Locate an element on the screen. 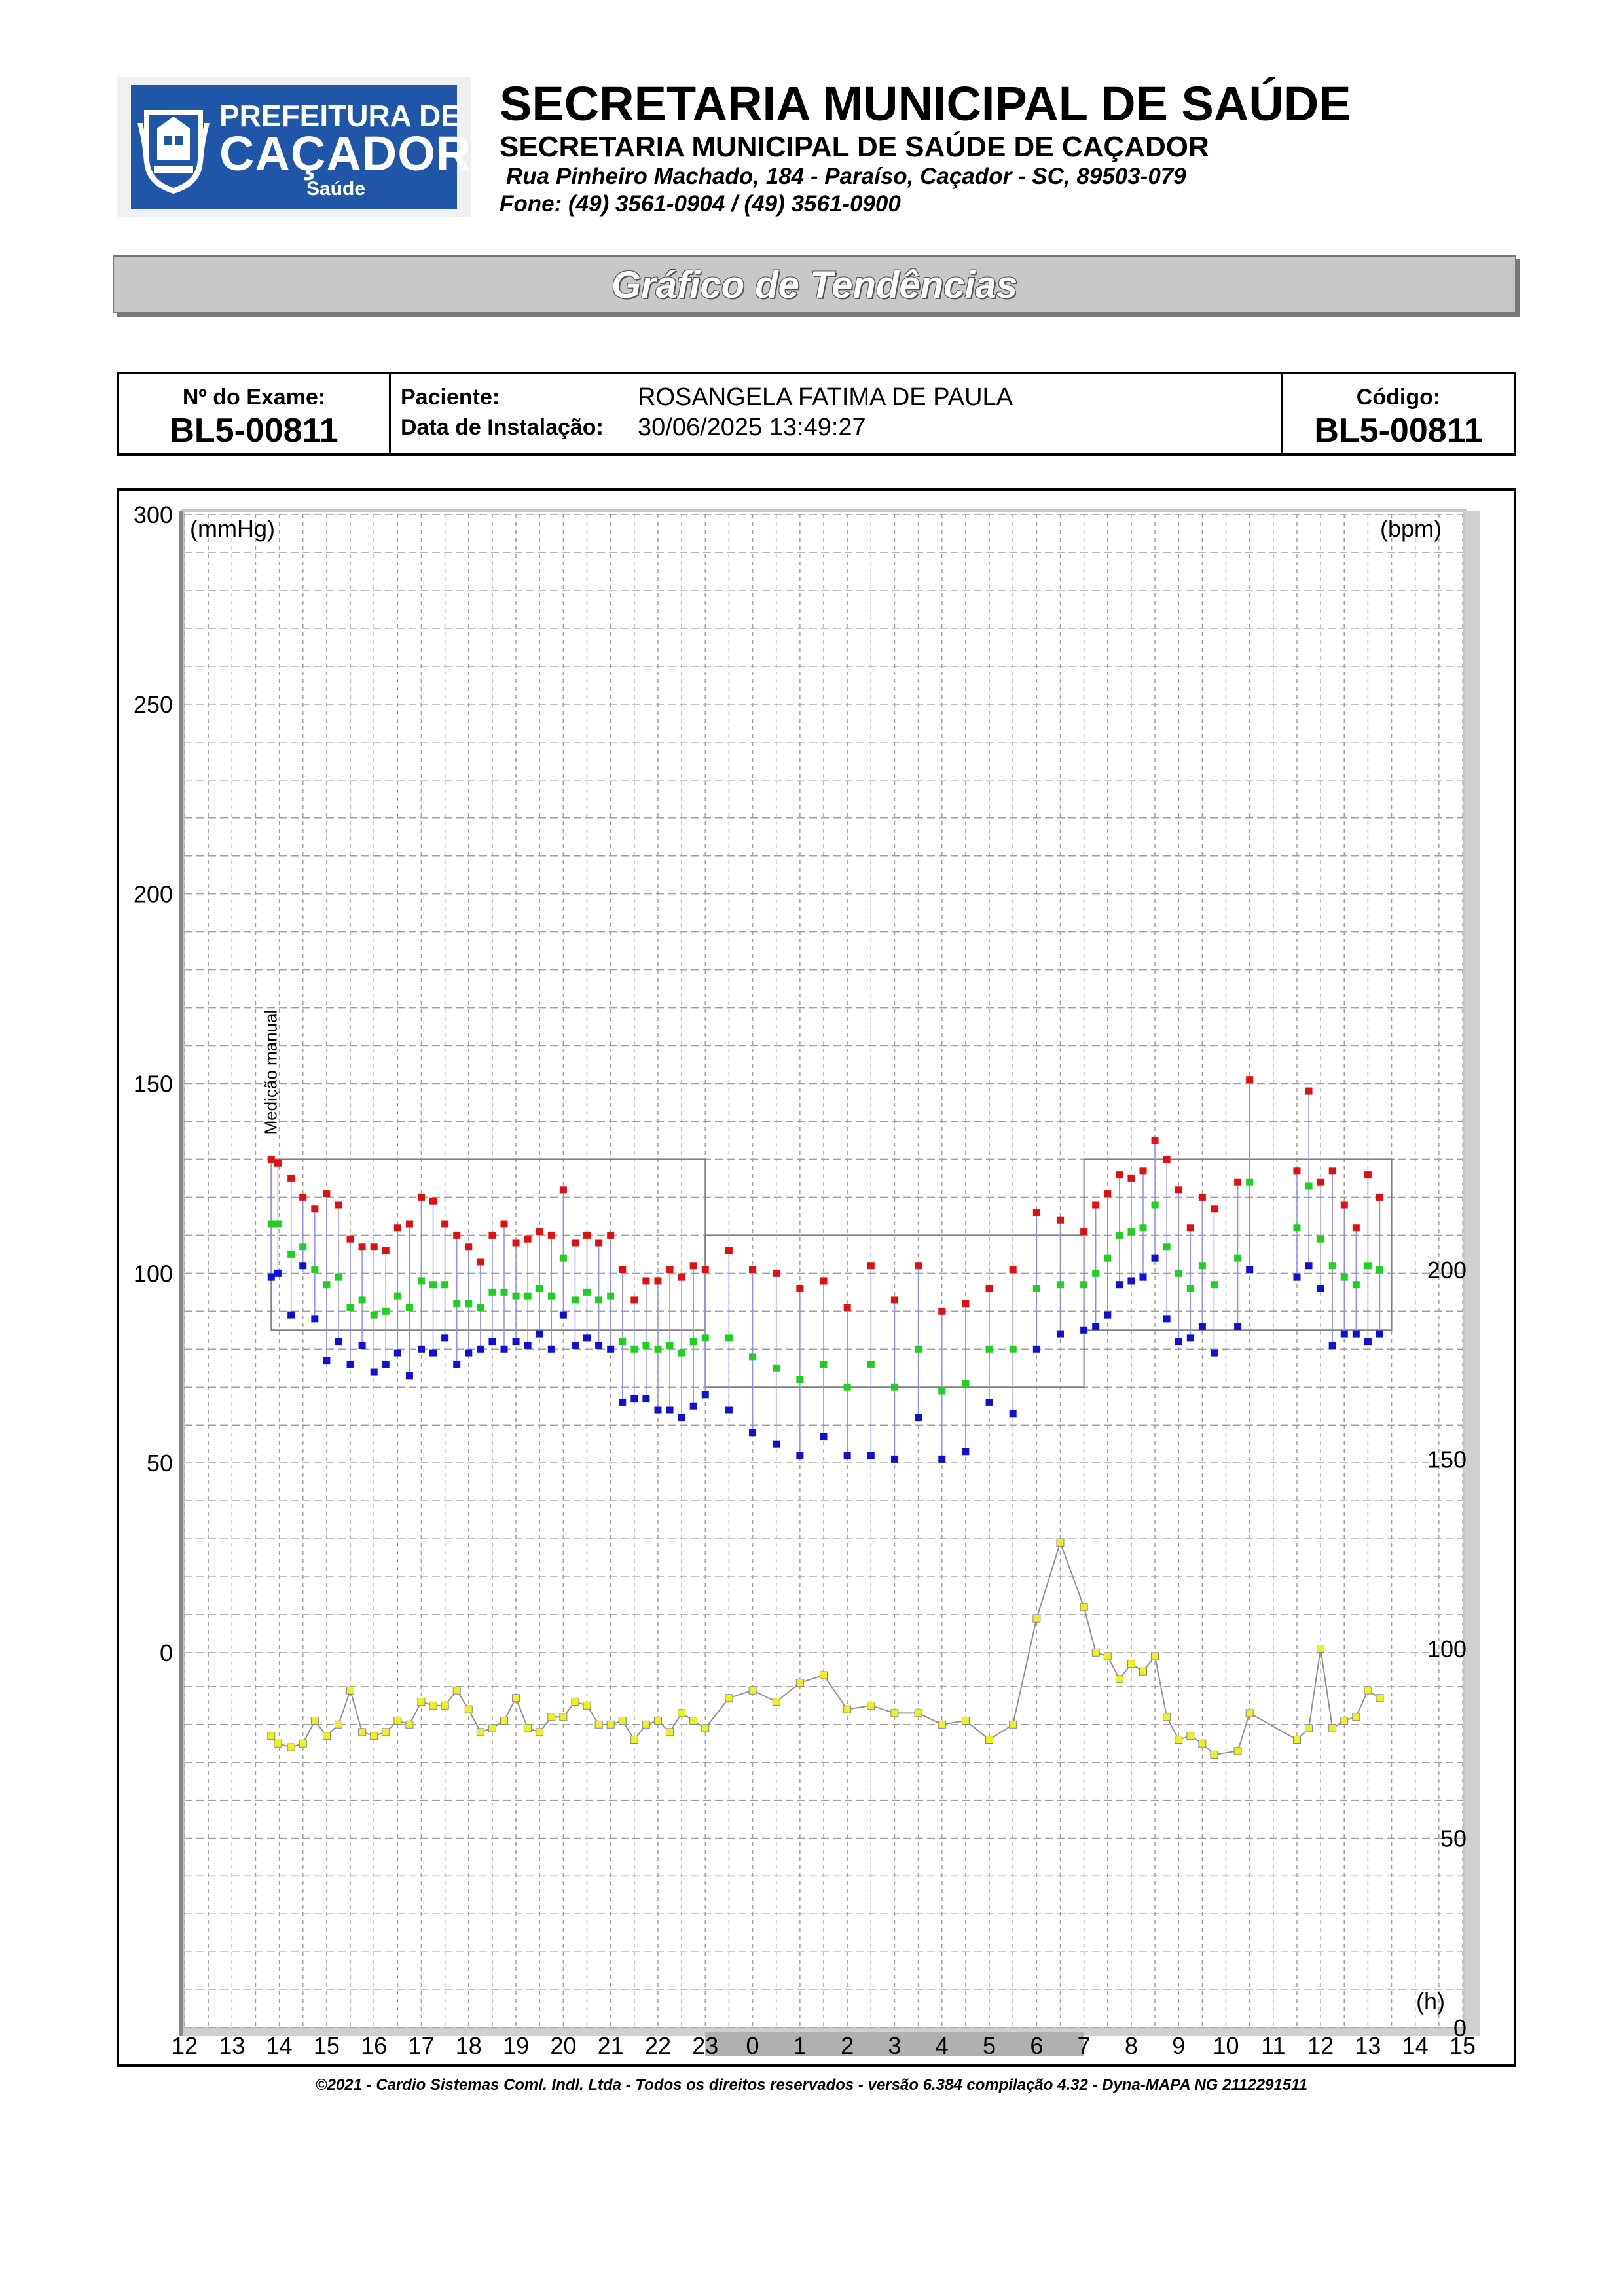 The width and height of the screenshot is (1623, 2296). patient-label: Paciente: is located at coordinates (450, 397).